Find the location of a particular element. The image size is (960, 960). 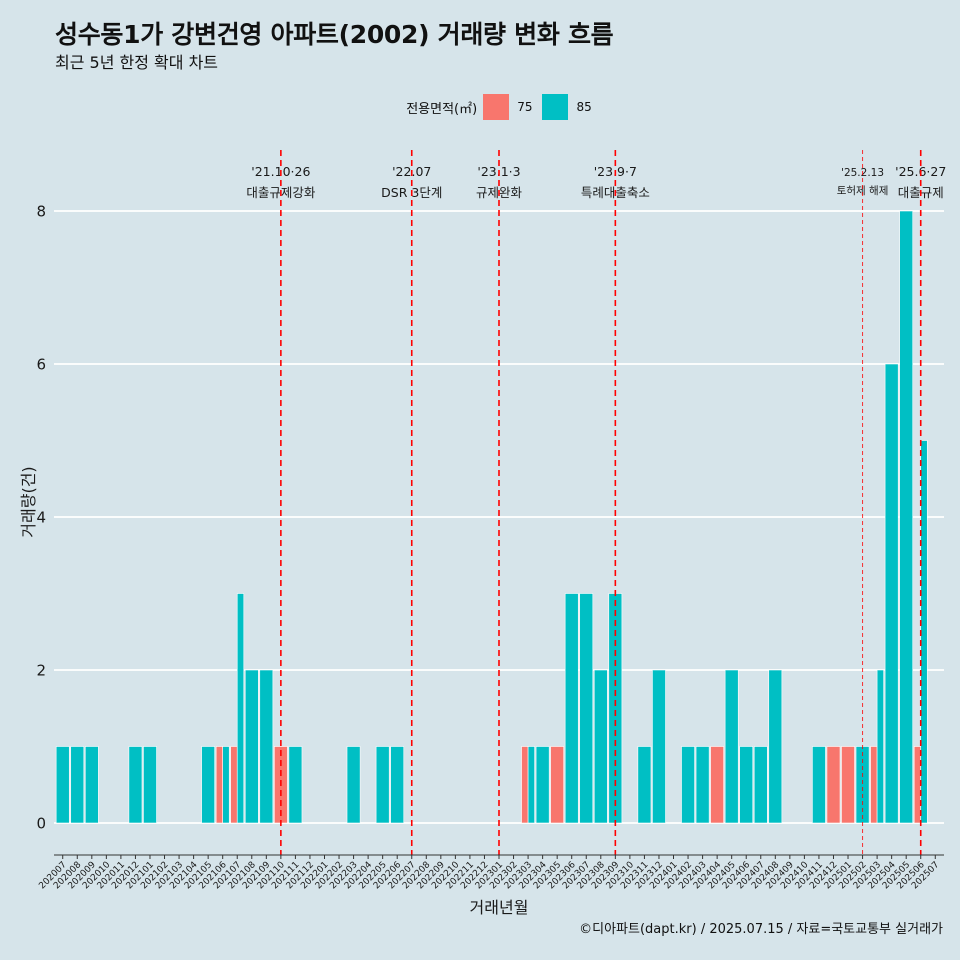

chart-title: 성수동1가 강변건영 아파트(2002) 거래량 변화 흐름 is located at coordinates (334, 34).